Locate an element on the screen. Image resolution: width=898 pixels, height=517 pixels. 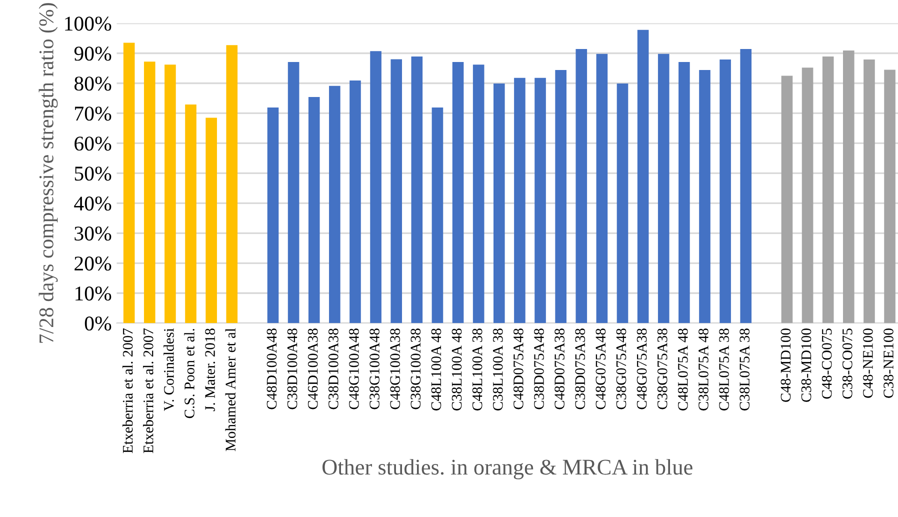
y-tick-label: 70% is located at coordinates (93, 113).